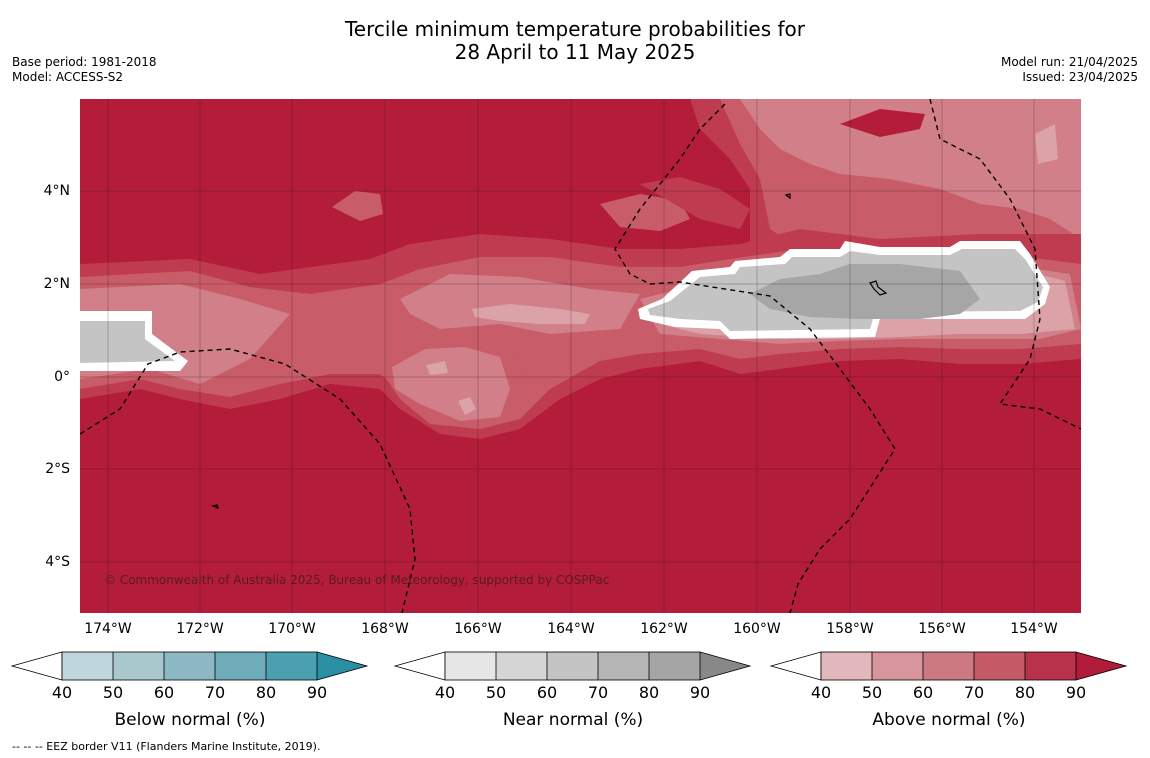 This screenshot has height=758, width=1150. What do you see at coordinates (496, 692) in the screenshot?
I see `cb-near-tick-50: 50` at bounding box center [496, 692].